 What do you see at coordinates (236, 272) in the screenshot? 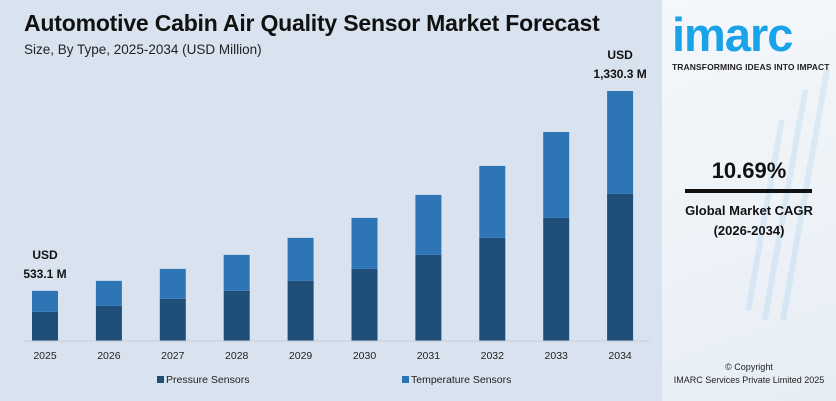
I see `bar-temperature-sensors-2028` at bounding box center [236, 272].